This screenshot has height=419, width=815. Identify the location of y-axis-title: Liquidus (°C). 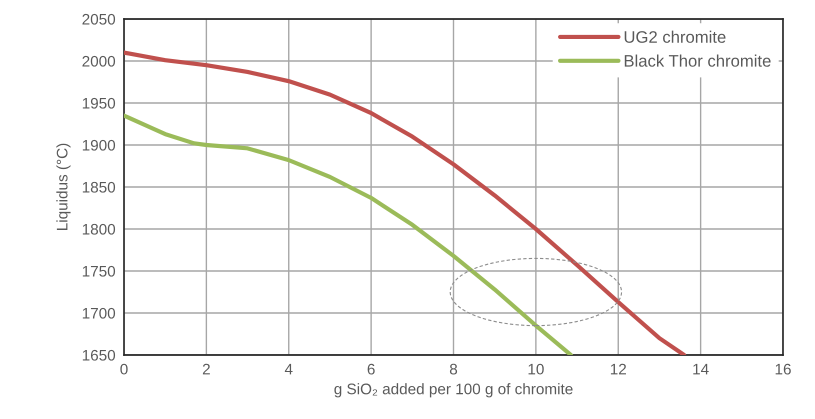
(63, 187).